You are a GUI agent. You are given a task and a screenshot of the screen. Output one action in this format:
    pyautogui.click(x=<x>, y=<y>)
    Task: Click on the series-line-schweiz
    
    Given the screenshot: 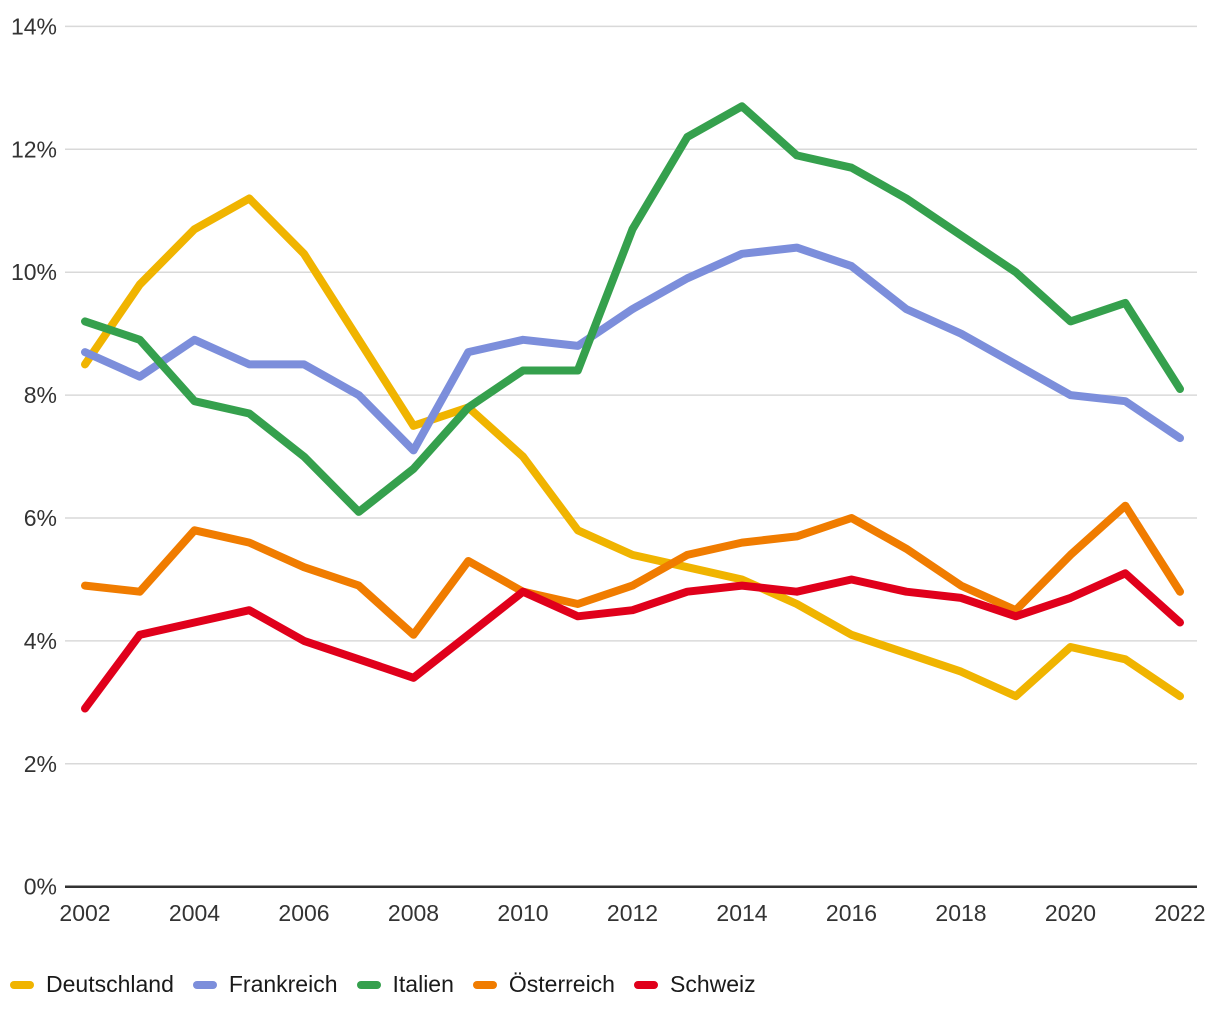 What is the action you would take?
    pyautogui.click(x=632, y=641)
    